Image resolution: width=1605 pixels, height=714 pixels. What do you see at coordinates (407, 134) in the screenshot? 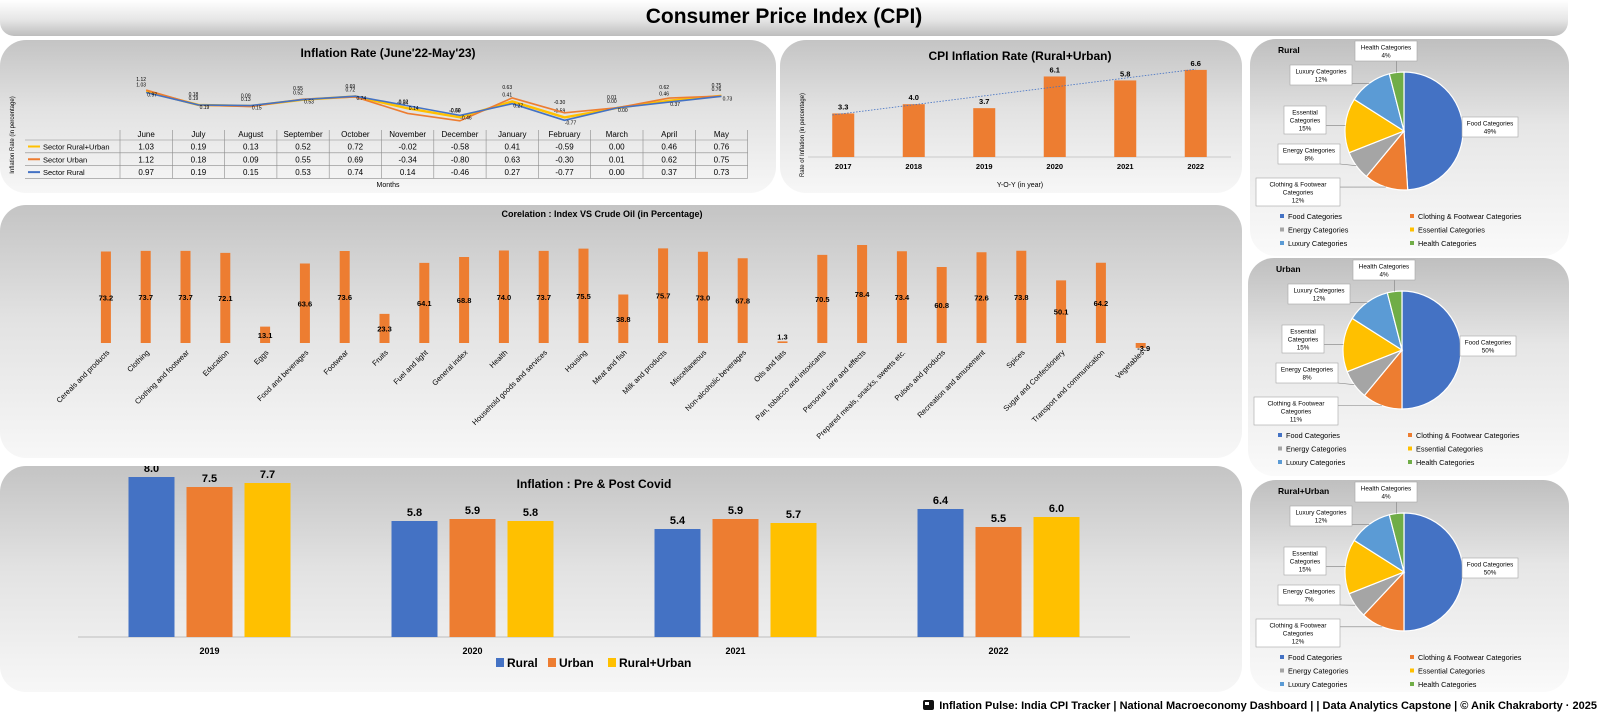
I see `month-header: November` at bounding box center [407, 134].